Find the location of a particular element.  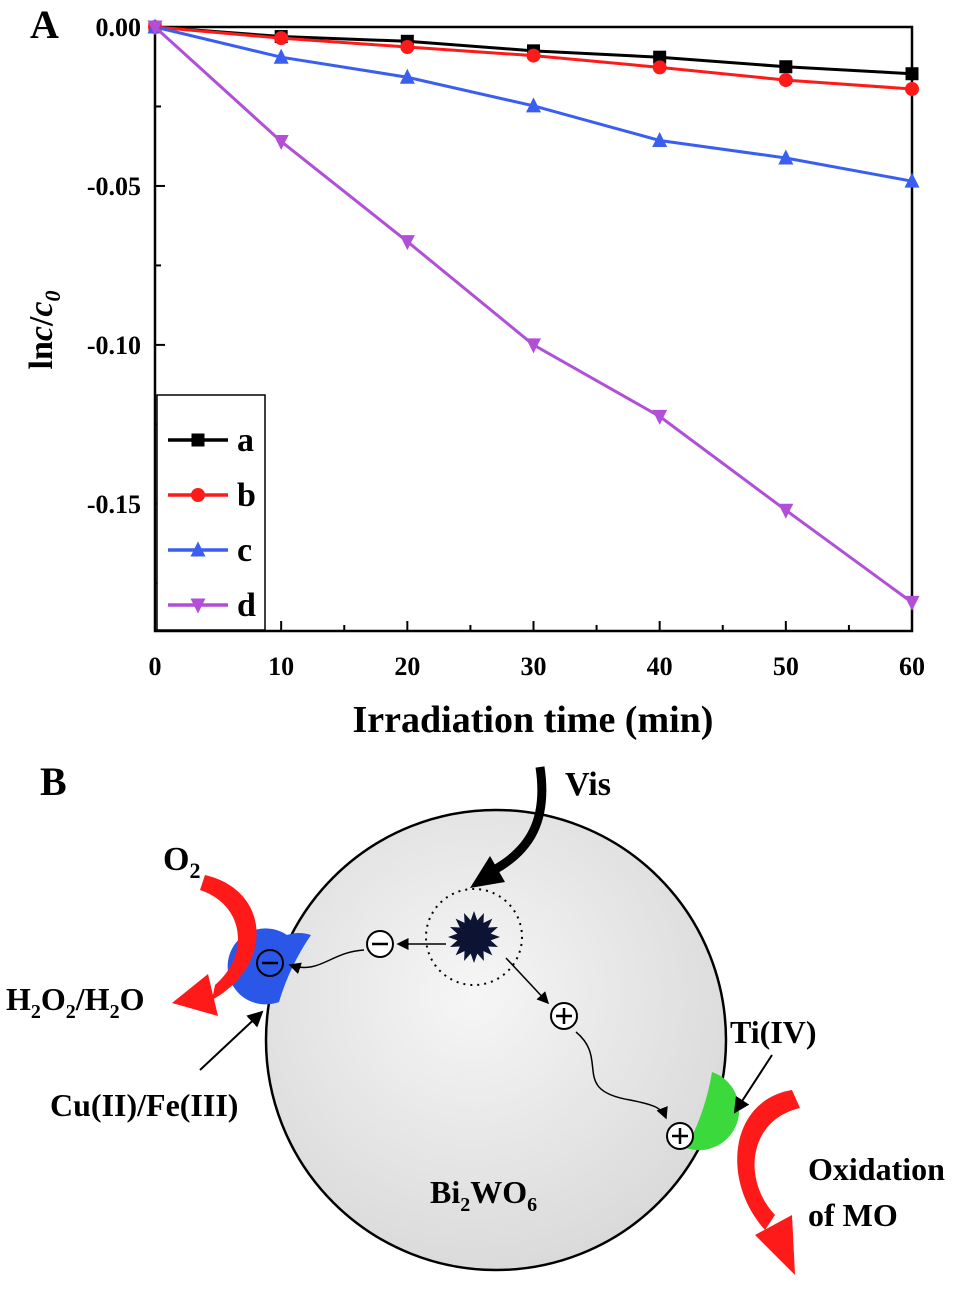

ti-label: Ti(IV) is located at coordinates (773, 1032).